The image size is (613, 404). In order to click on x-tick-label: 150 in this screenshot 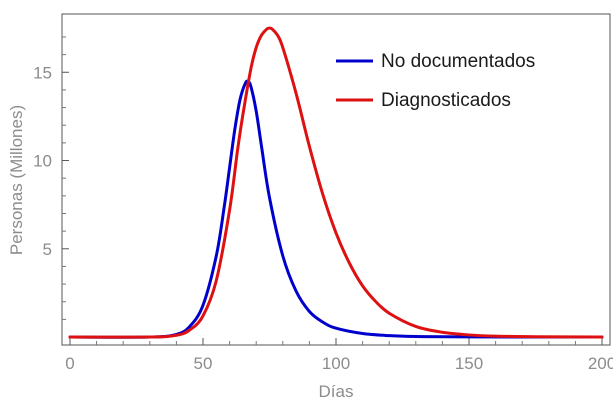, I will do `click(469, 363)`.